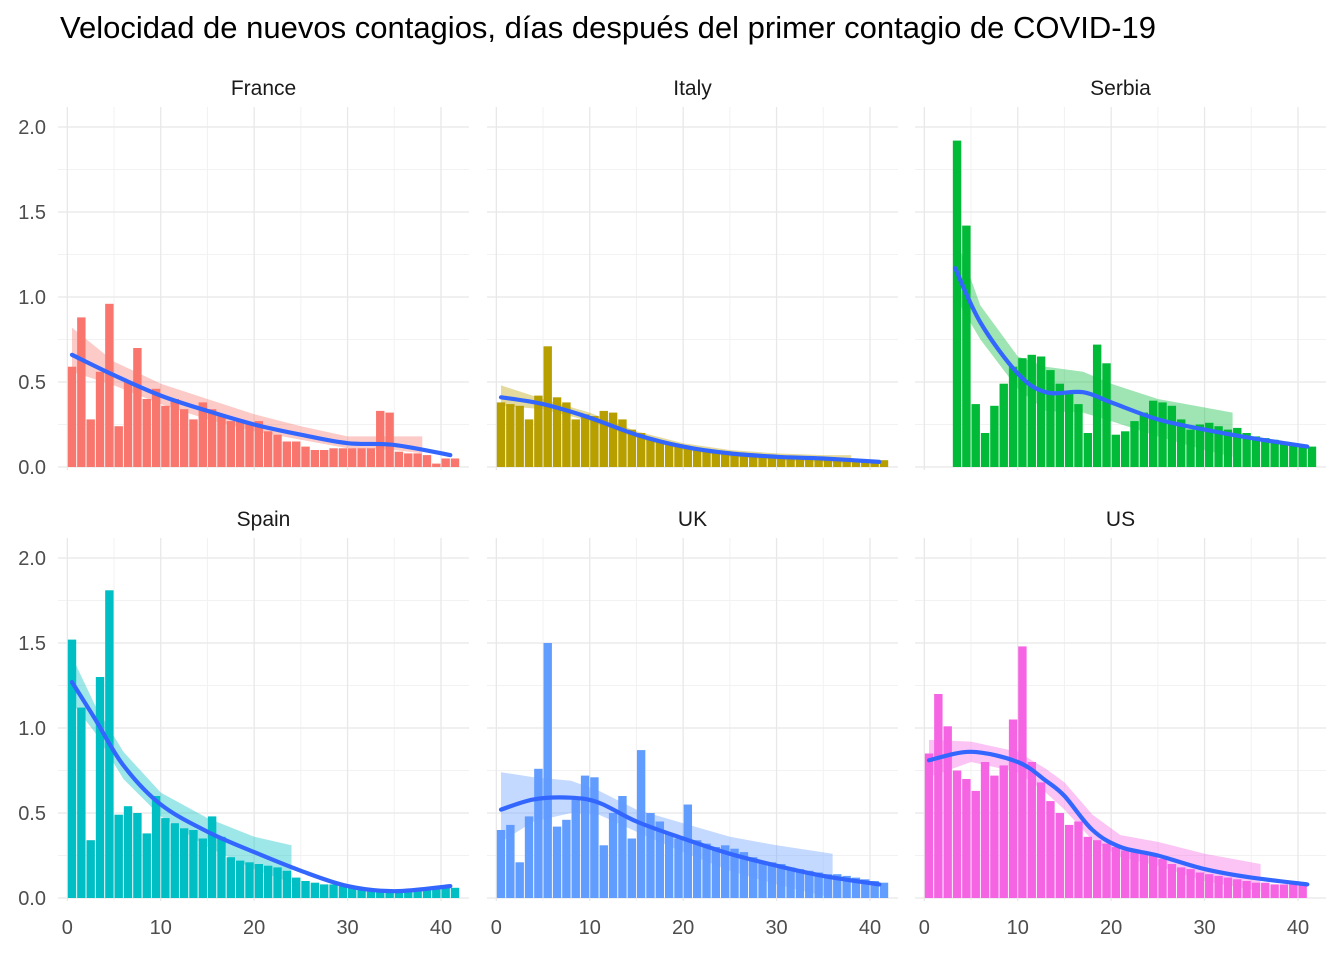 This screenshot has width=1344, height=960. I want to click on x-tick-label: 10, so click(1018, 928).